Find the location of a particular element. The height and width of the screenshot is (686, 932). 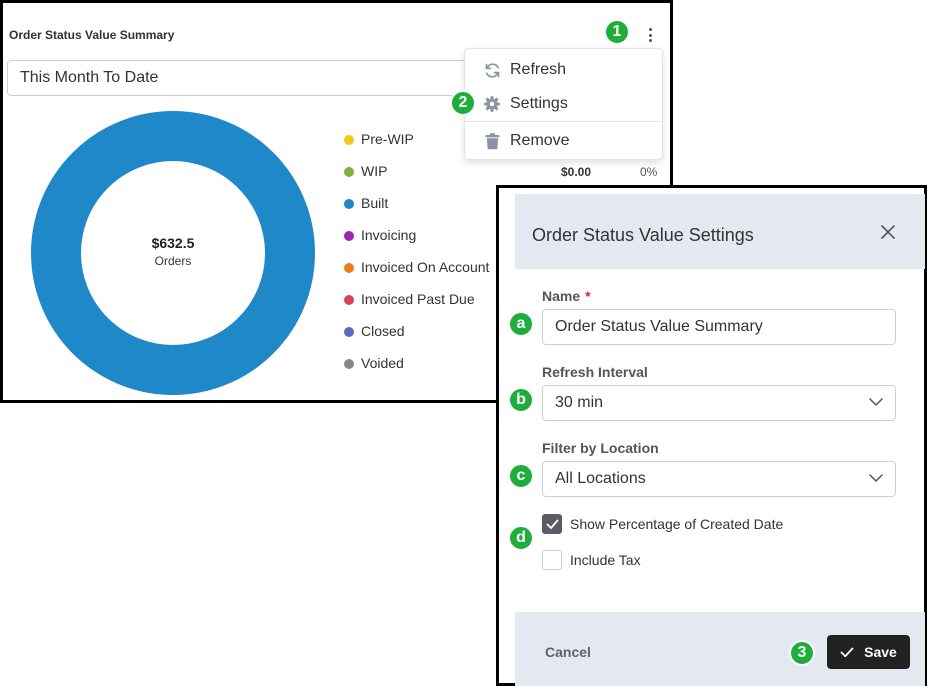

widget-options-menu: Refresh Settings is located at coordinates (563, 104).